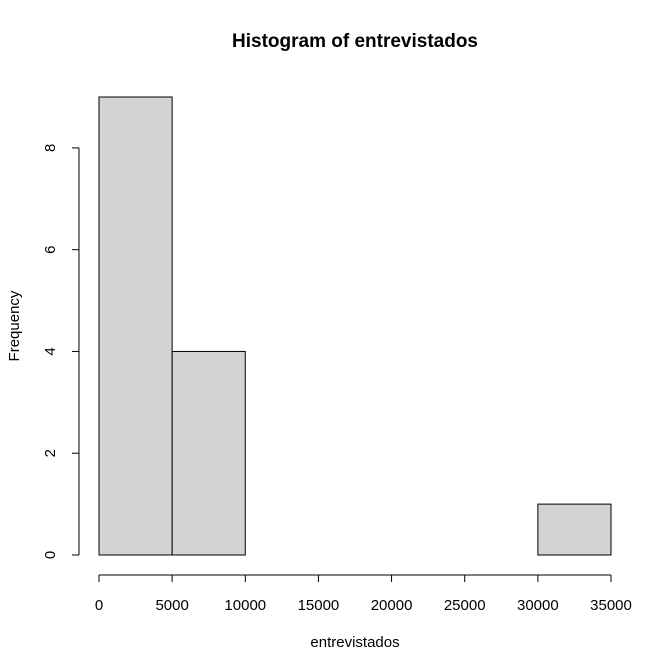 This screenshot has width=672, height=672. Describe the element at coordinates (392, 605) in the screenshot. I see `x-tick-label: 20000` at that location.